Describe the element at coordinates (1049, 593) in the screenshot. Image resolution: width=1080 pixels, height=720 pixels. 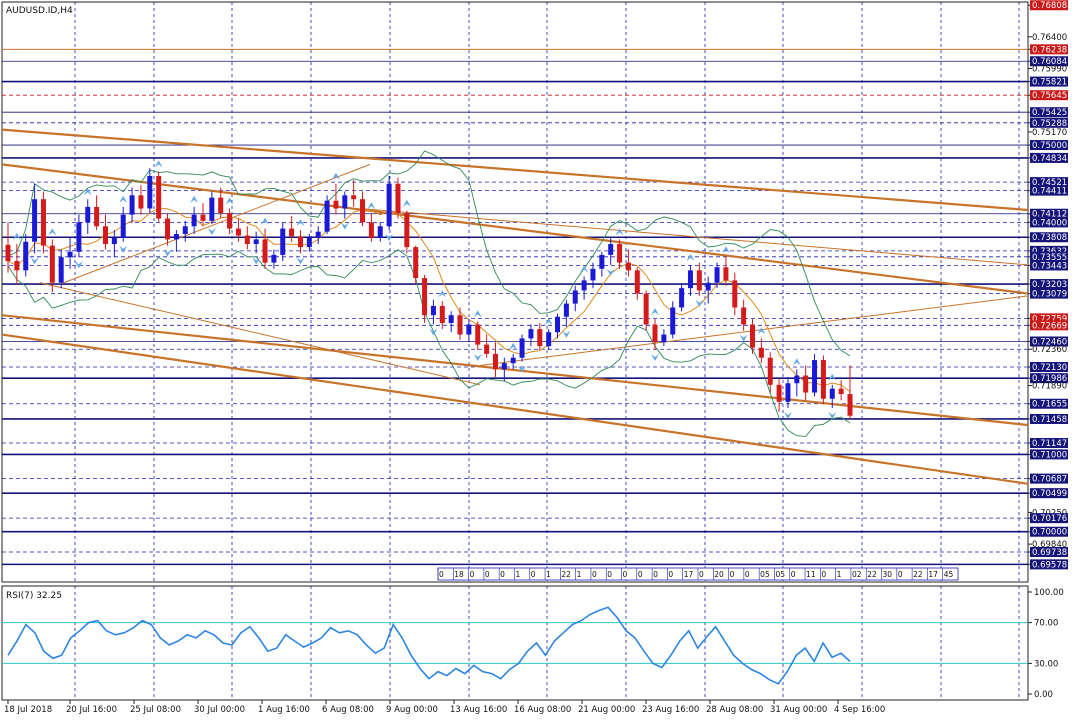
I see `rsi-axis-label: 100.00` at that location.